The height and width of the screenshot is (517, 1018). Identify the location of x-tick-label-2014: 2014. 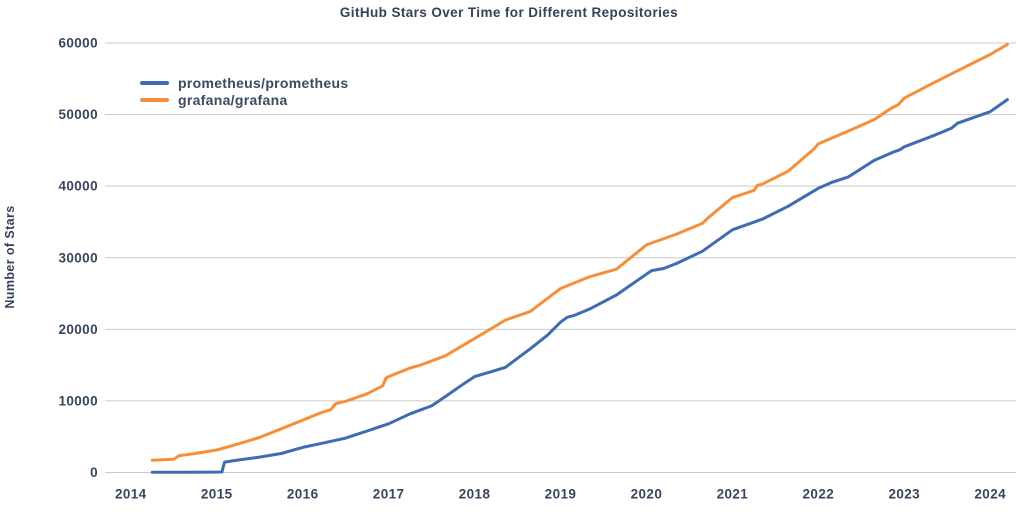
(131, 494).